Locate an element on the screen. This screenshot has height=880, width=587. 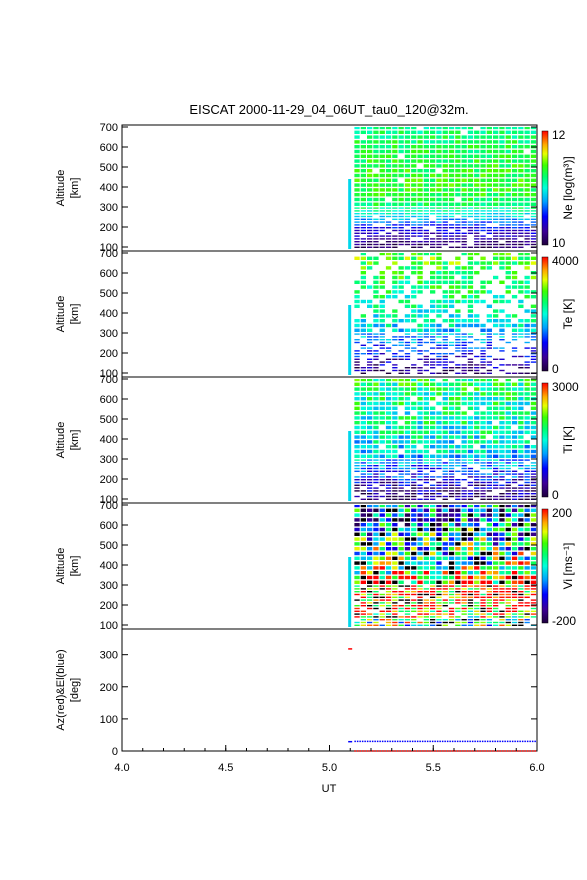
colorbar-label: Ti [K] is located at coordinates (568, 440).